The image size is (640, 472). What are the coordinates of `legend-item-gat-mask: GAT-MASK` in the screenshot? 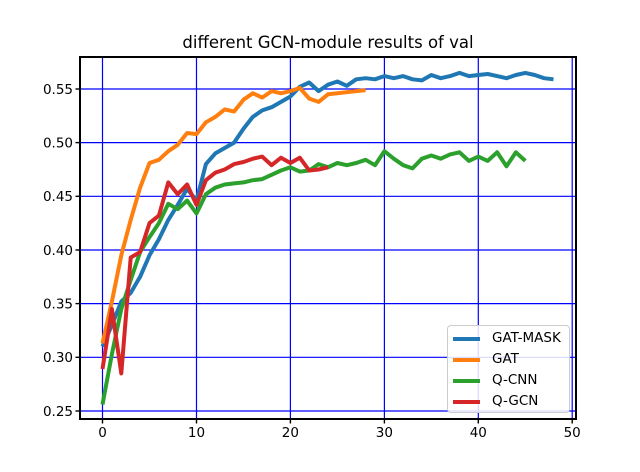 It's located at (511, 338).